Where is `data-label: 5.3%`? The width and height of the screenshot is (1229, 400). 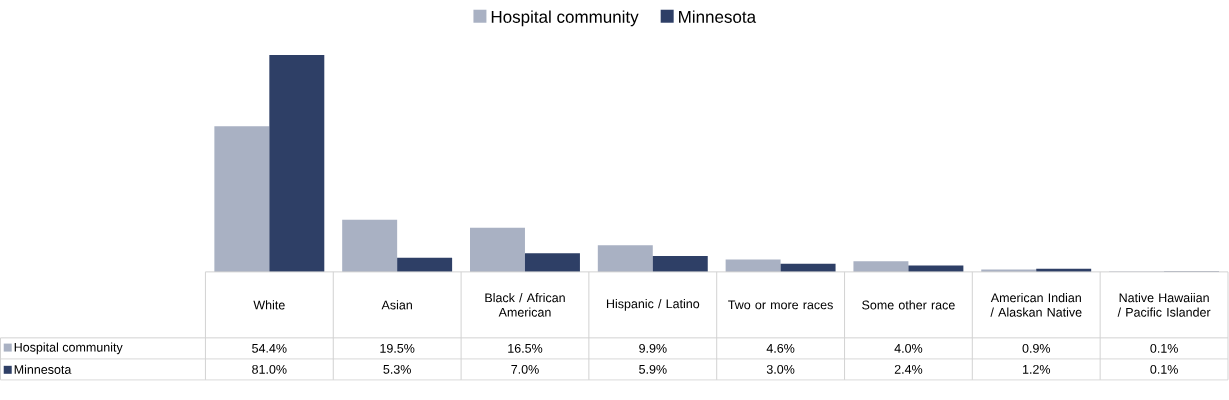 data-label: 5.3% is located at coordinates (397, 369).